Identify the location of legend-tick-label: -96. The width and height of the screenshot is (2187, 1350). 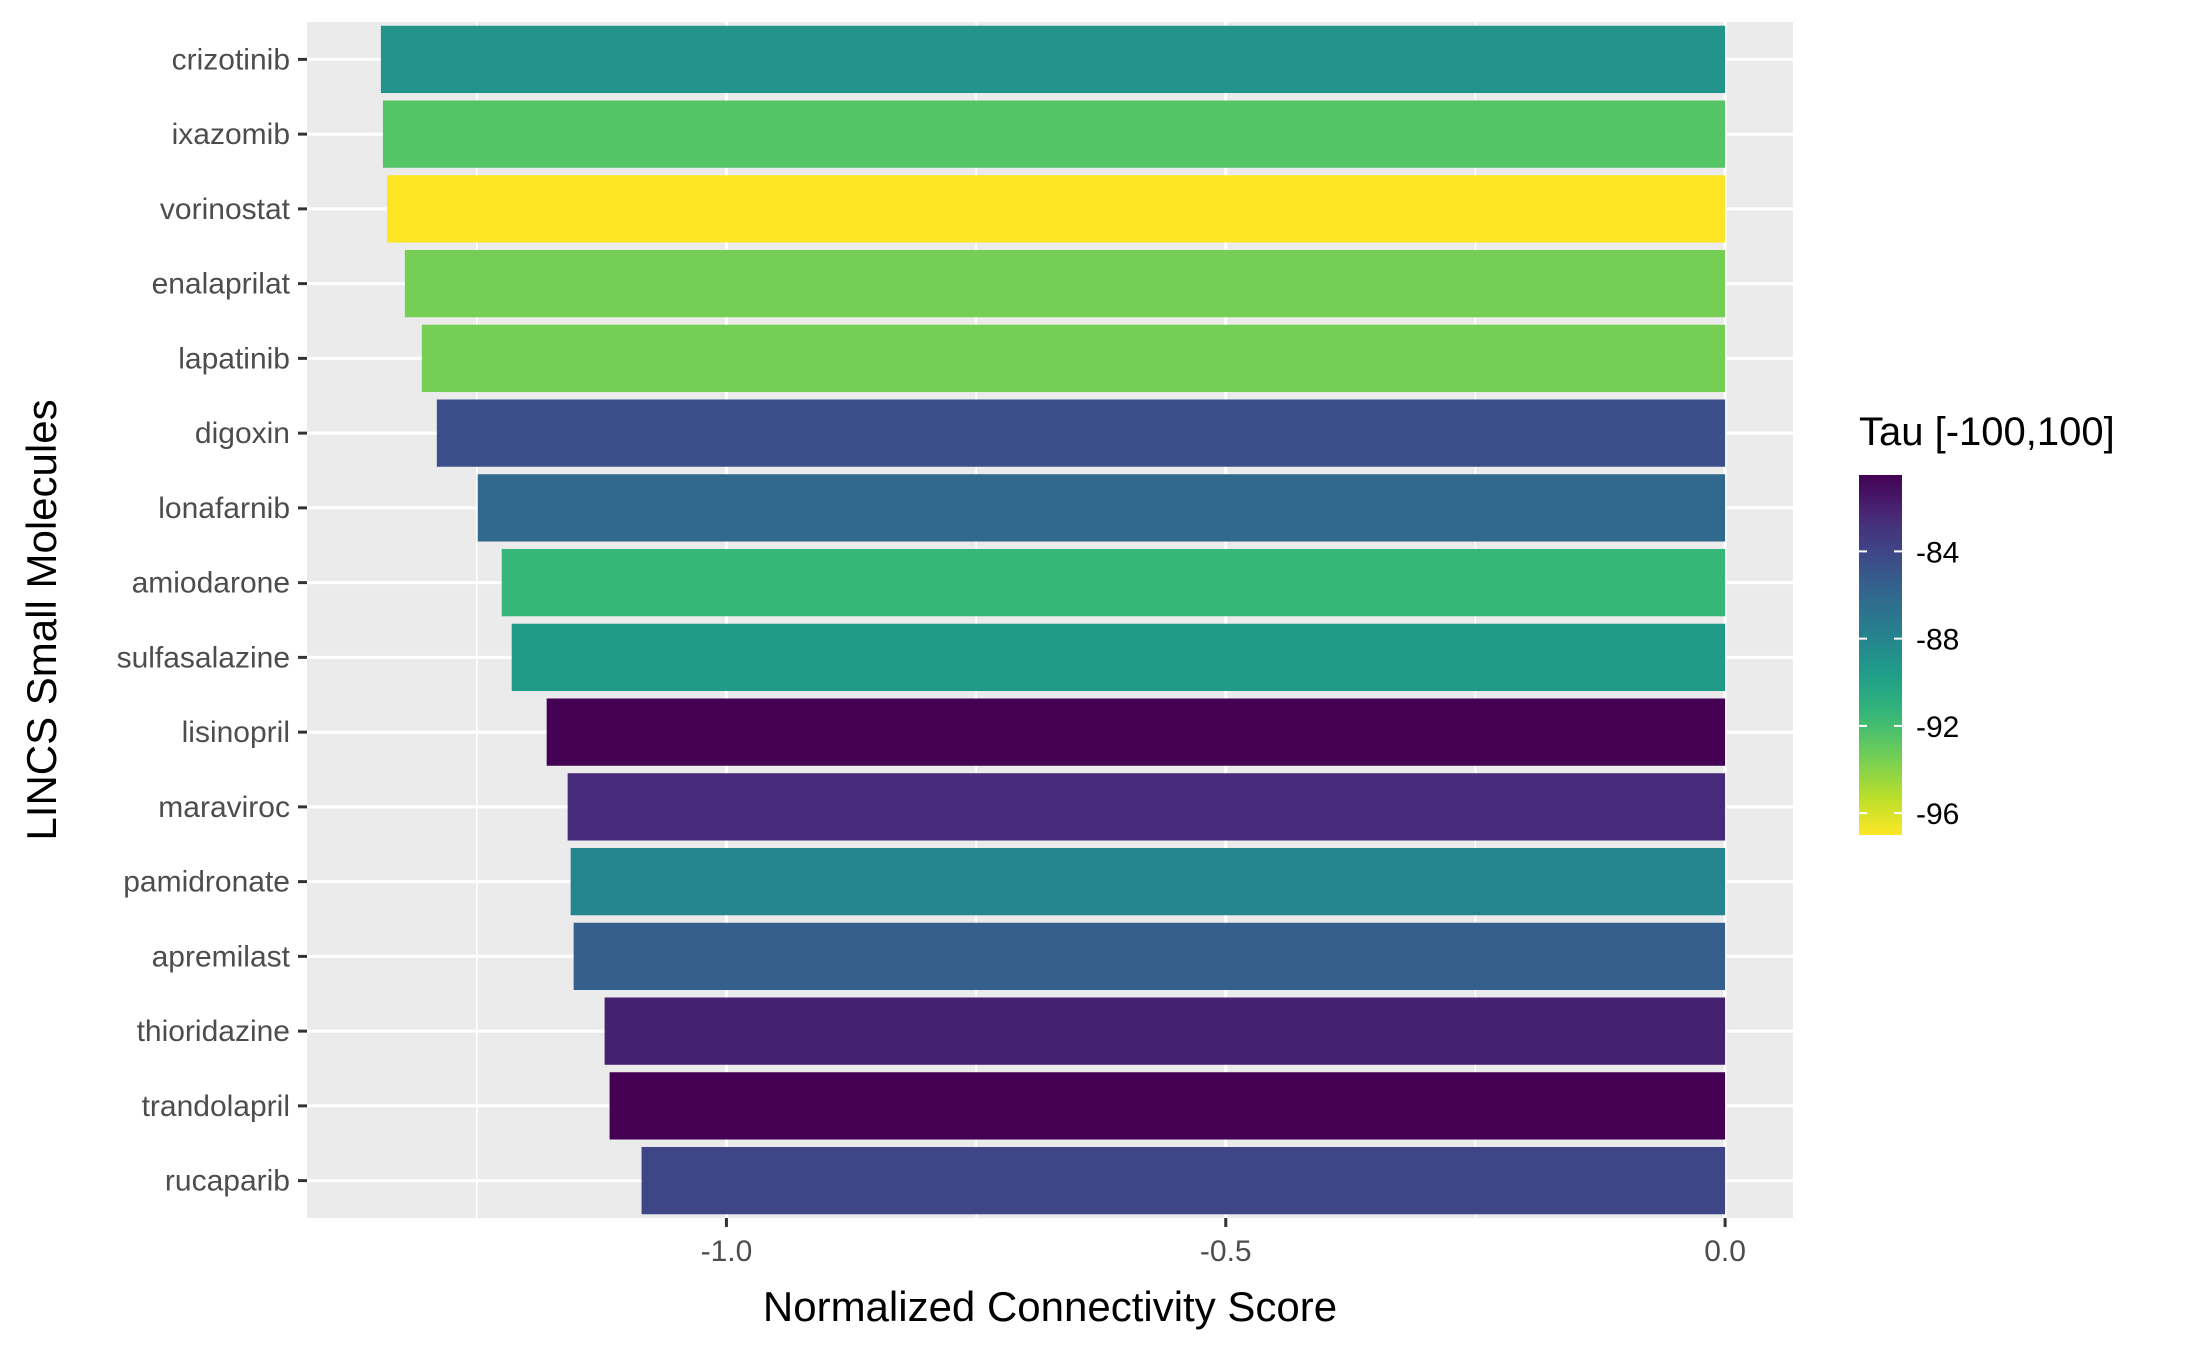
(1937, 814).